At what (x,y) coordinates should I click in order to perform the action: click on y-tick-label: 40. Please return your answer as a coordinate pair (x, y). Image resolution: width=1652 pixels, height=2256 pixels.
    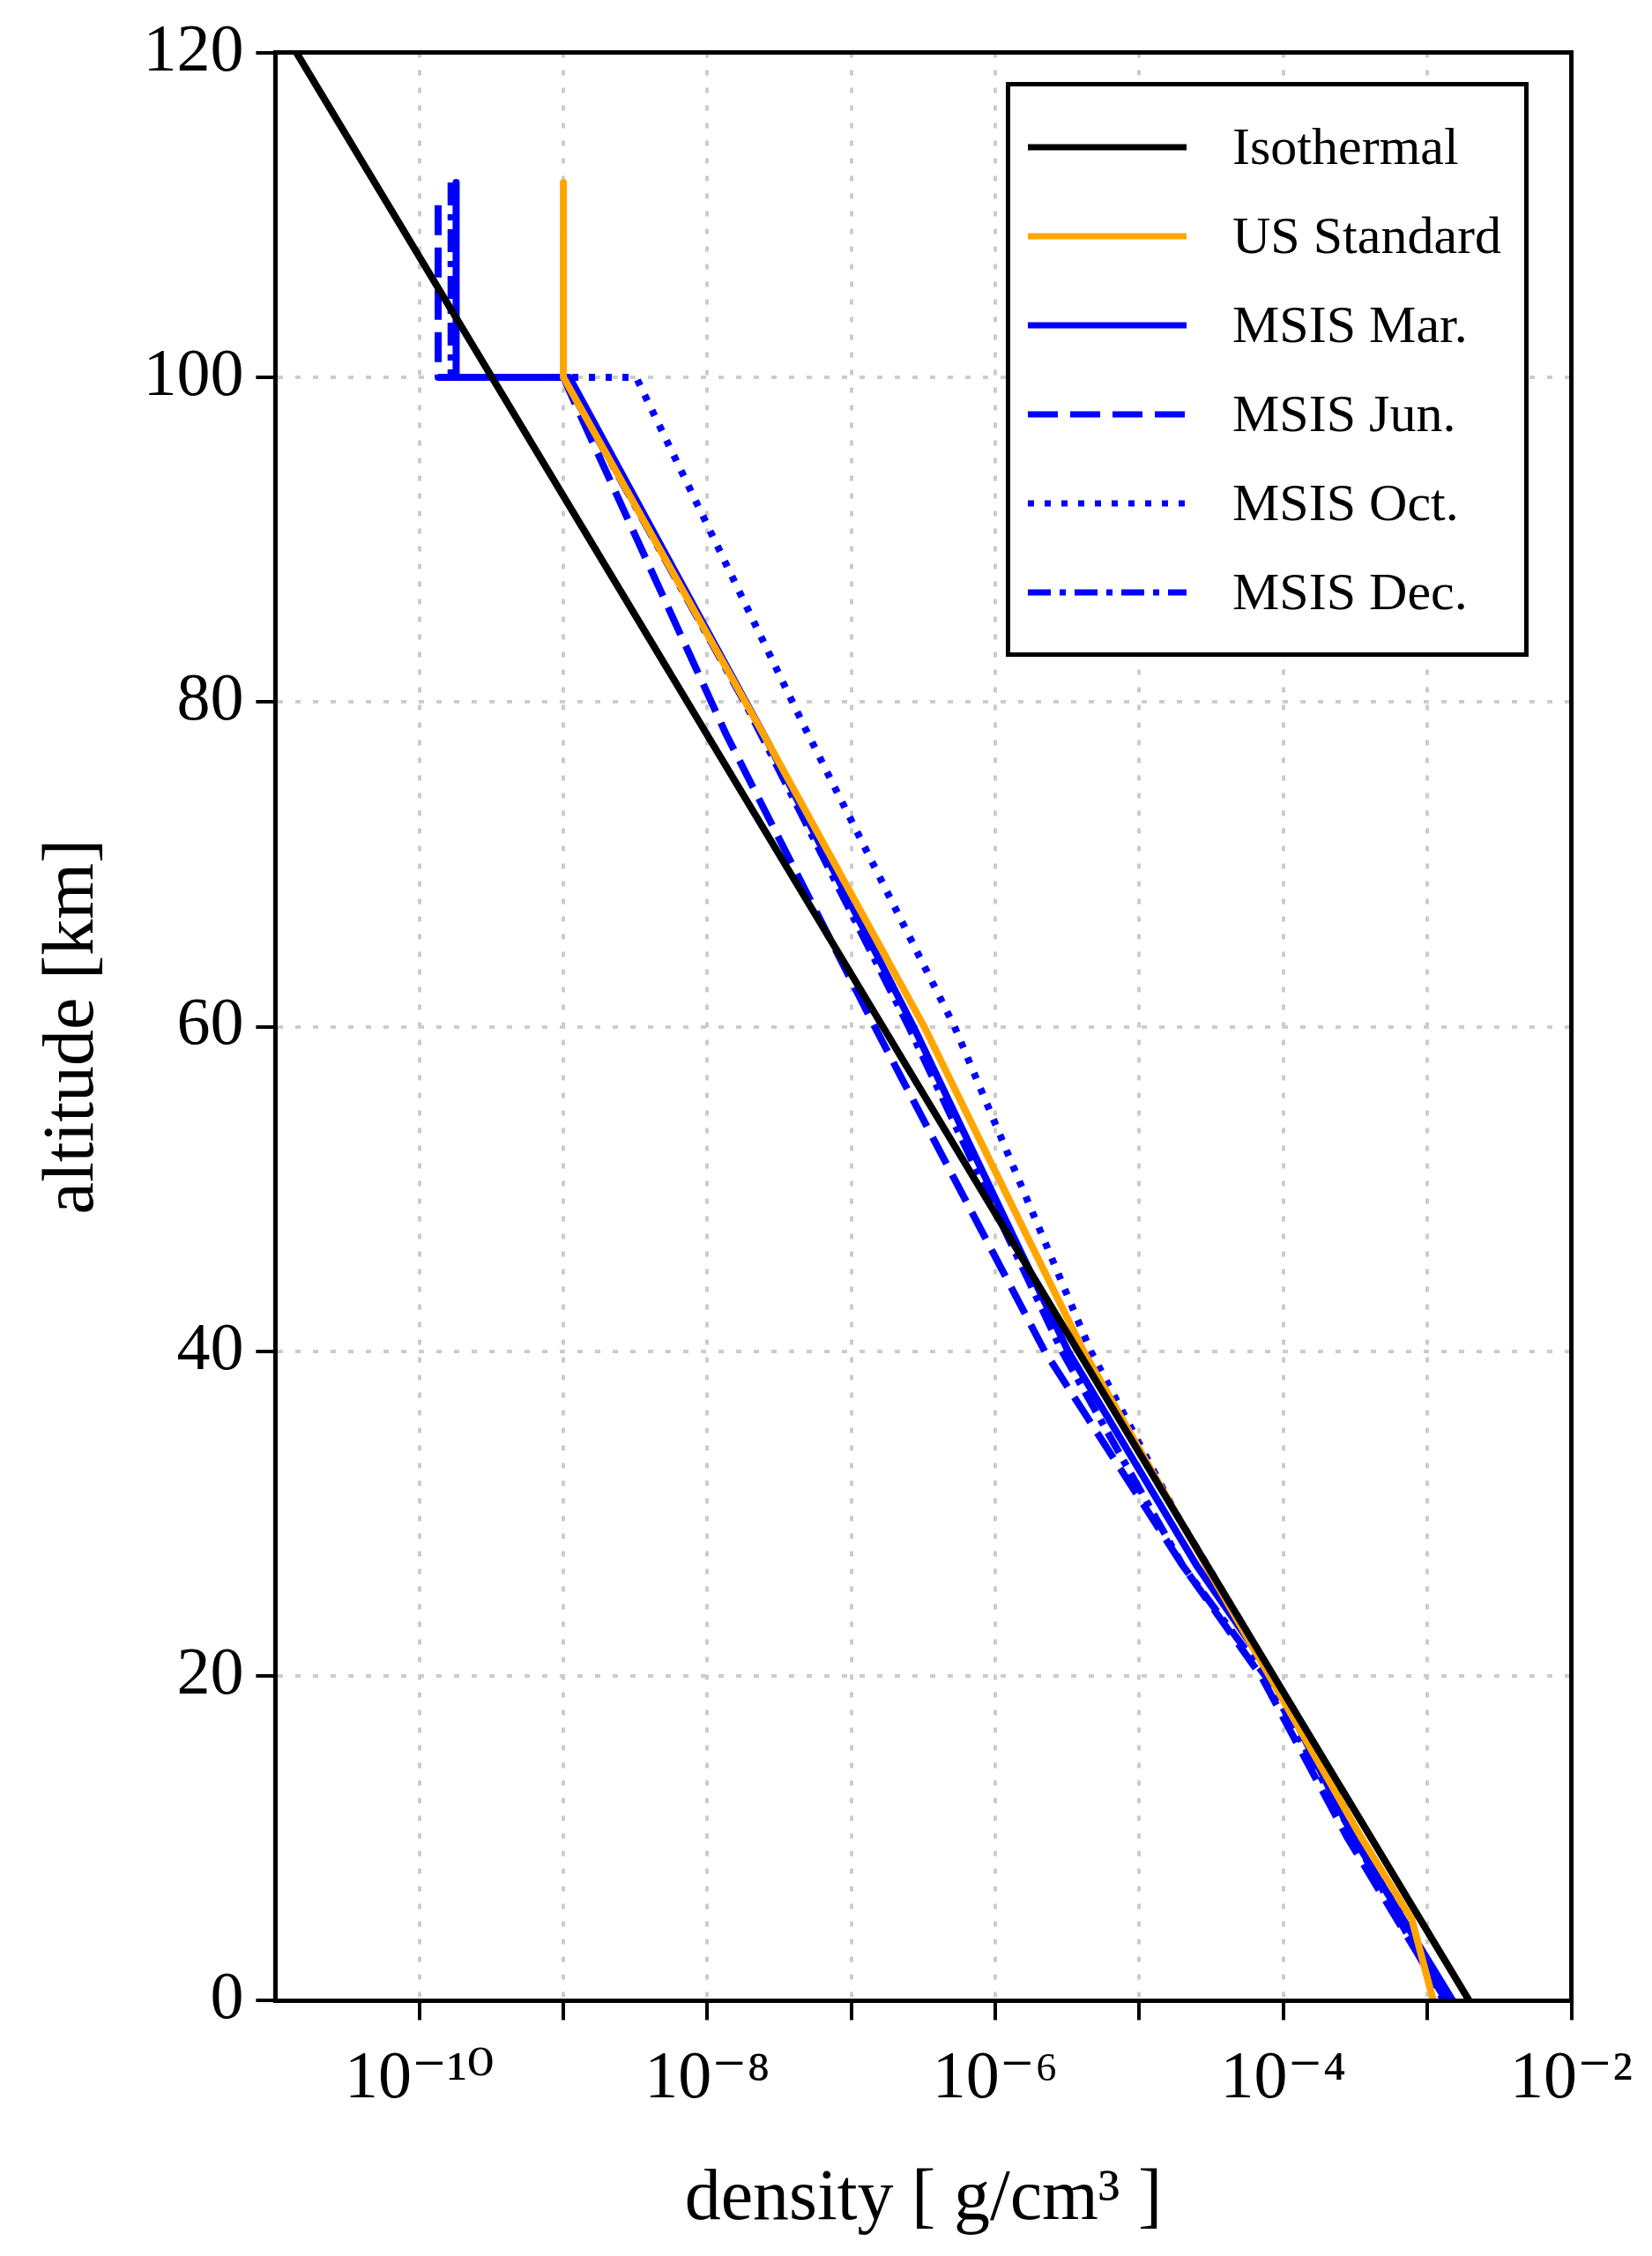
    Looking at the image, I should click on (210, 1346).